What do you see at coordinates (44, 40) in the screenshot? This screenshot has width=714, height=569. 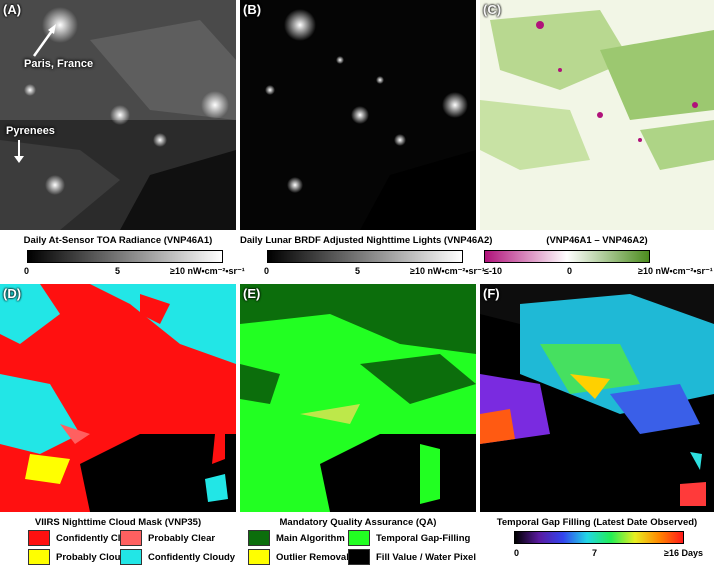 I see `arrow-paris-icon` at bounding box center [44, 40].